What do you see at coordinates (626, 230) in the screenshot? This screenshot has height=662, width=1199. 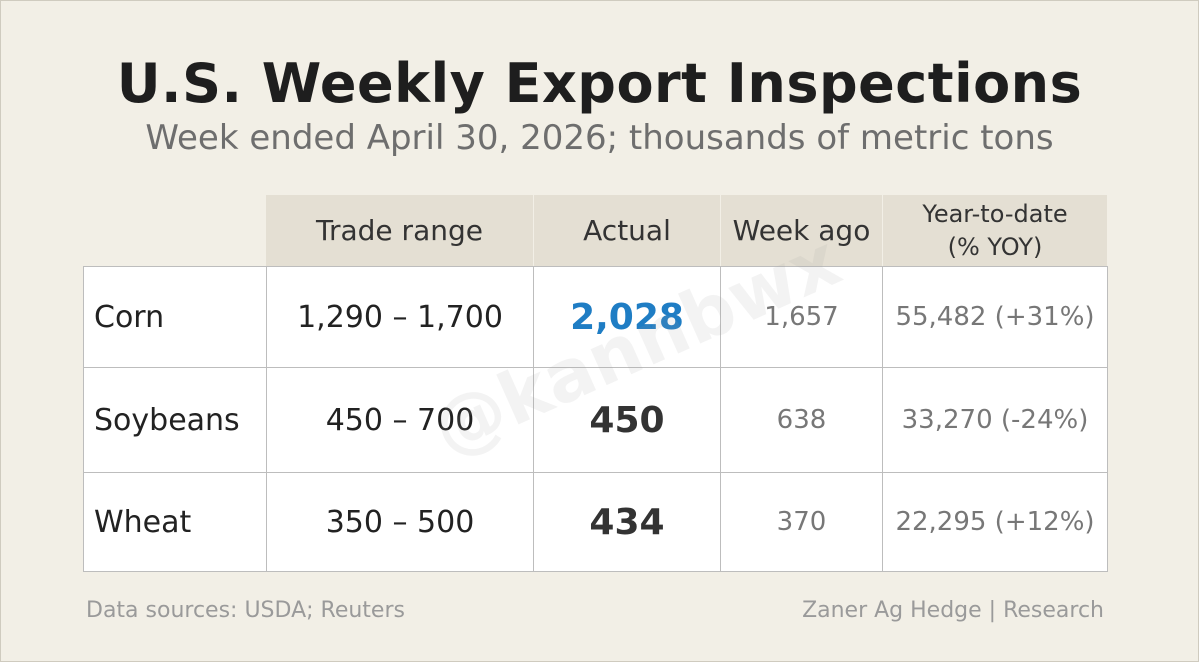 I see `header-actual: Actual` at bounding box center [626, 230].